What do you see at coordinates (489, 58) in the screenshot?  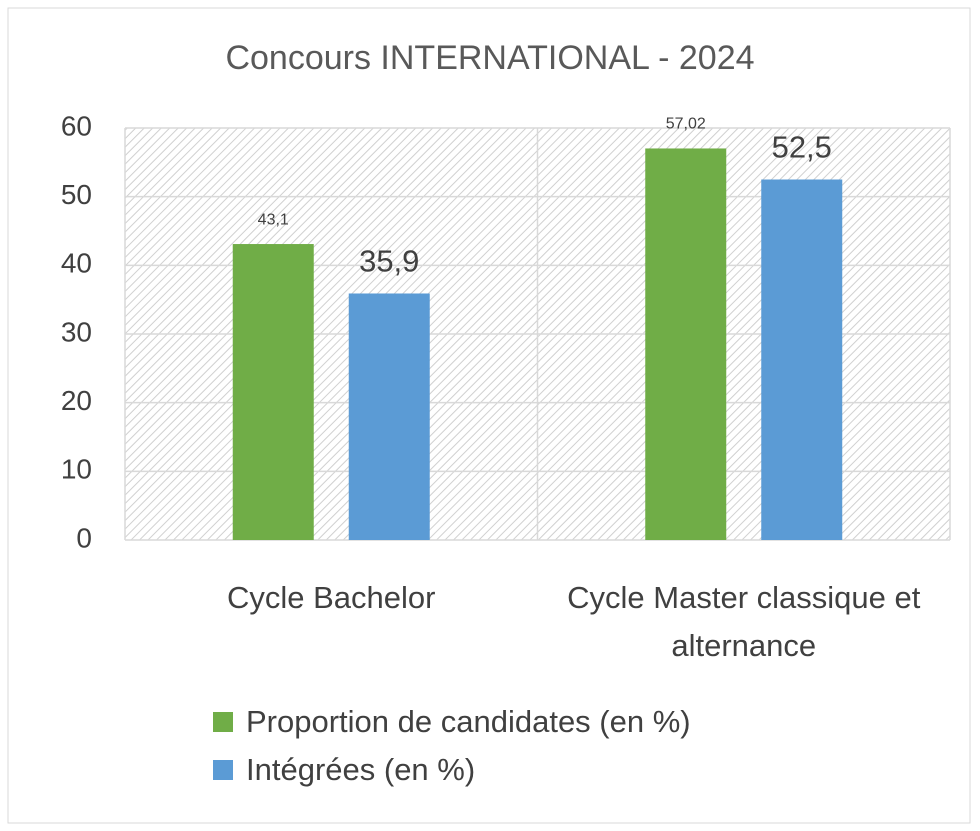 I see `chart-title: Concours INTERNATIONAL - 2024` at bounding box center [489, 58].